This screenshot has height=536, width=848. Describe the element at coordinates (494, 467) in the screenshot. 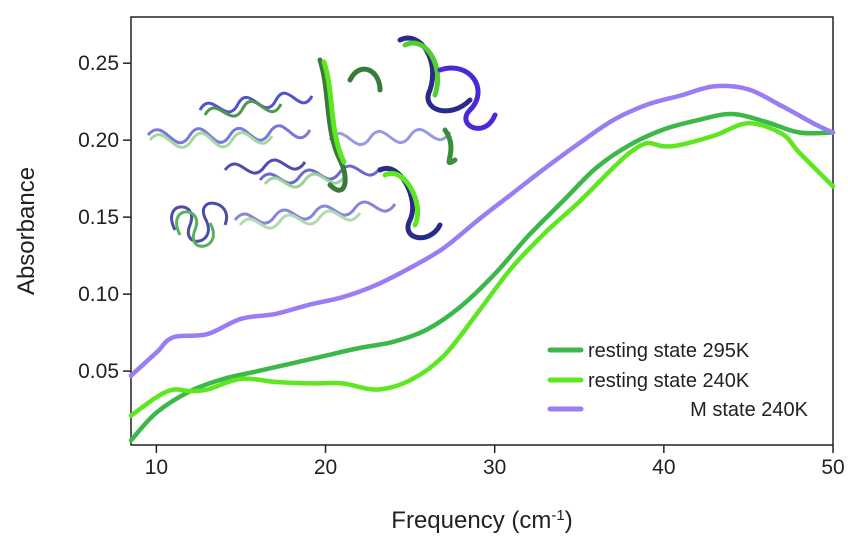

I see `x-tick-label: 30` at that location.